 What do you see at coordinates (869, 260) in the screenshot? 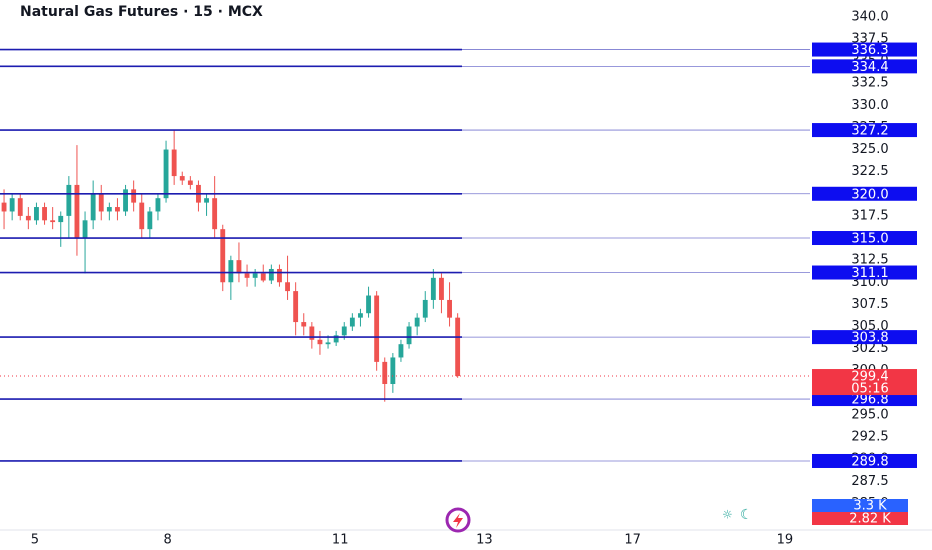
I see `y-tick-label: 312.5` at bounding box center [869, 260].